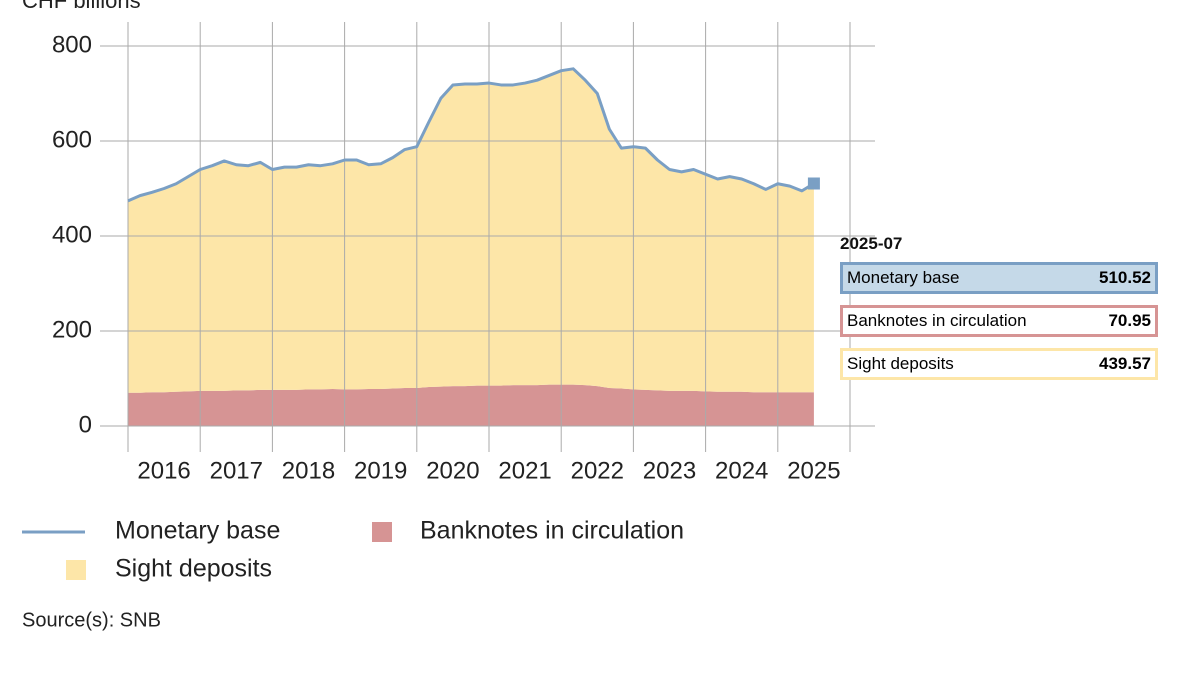  What do you see at coordinates (871, 243) in the screenshot?
I see `tooltip-date: 2025-07` at bounding box center [871, 243].